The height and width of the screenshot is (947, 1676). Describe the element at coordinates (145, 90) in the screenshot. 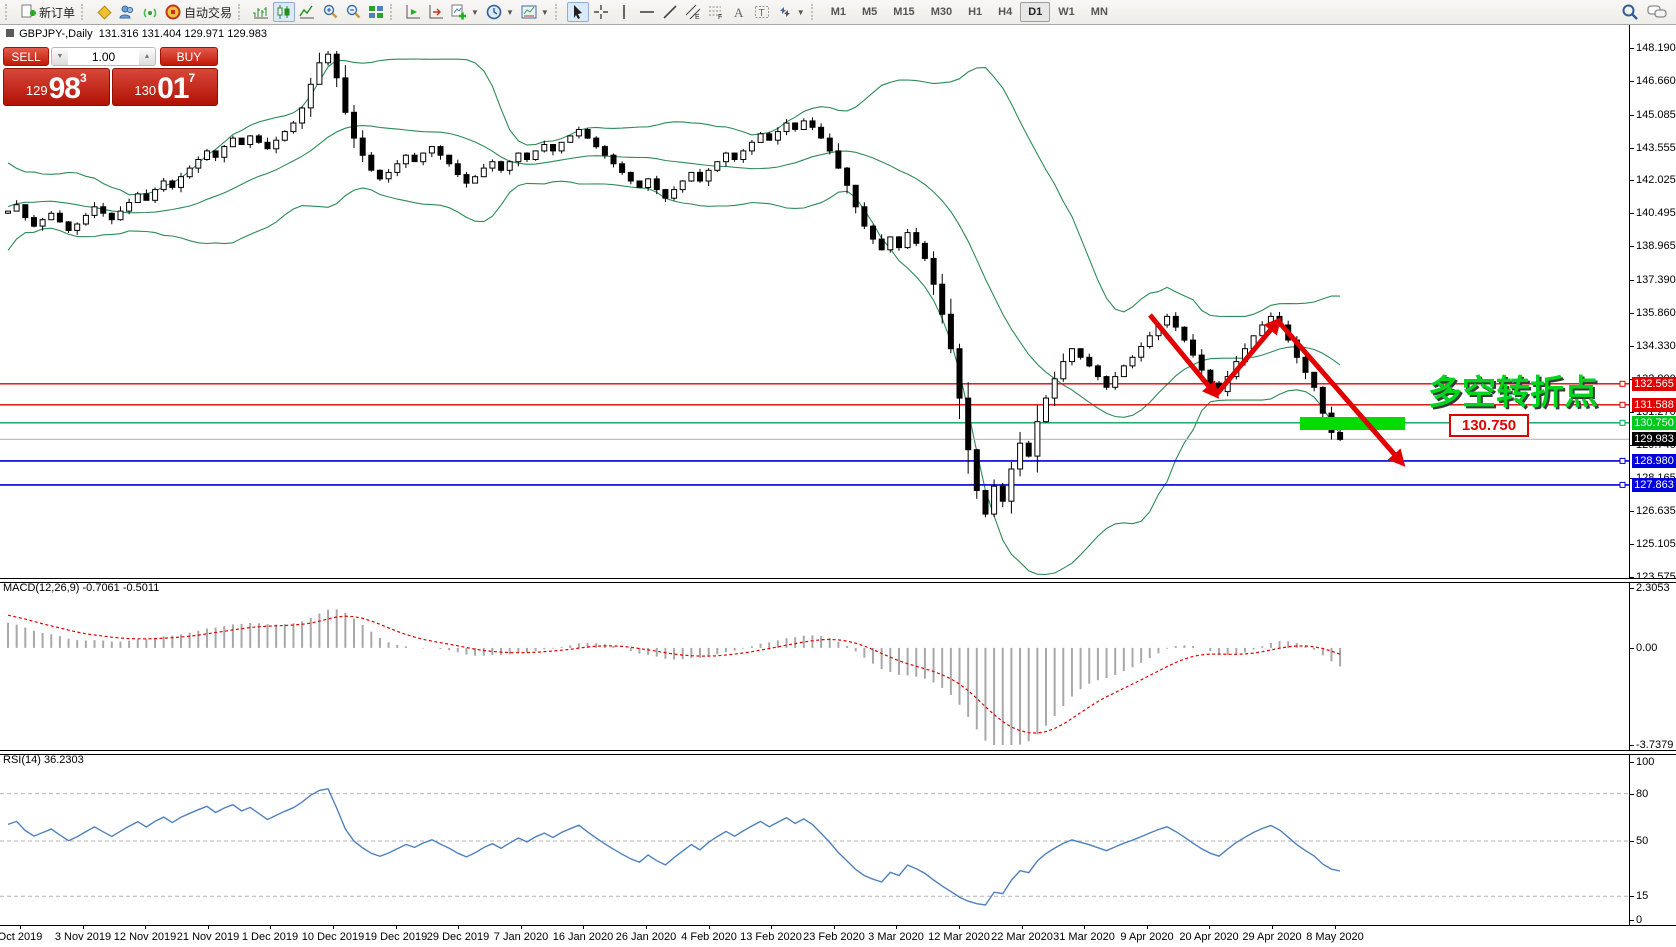

I see `buy-price-figure: 130` at that location.